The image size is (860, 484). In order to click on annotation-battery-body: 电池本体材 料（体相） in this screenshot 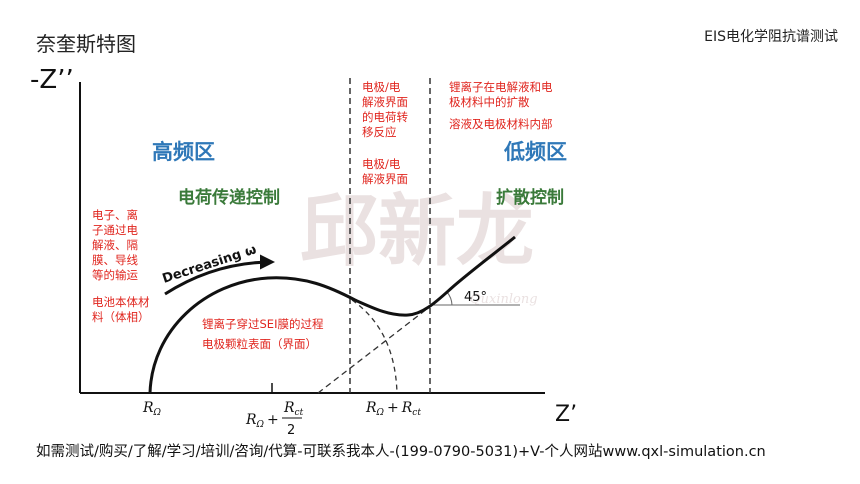, I will do `click(121, 309)`.